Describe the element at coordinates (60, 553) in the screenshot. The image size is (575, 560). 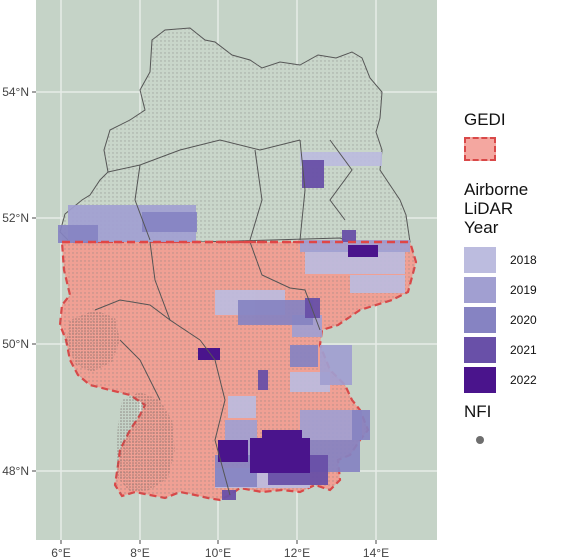
I see `x-tick-label-6e: 6°E` at that location.